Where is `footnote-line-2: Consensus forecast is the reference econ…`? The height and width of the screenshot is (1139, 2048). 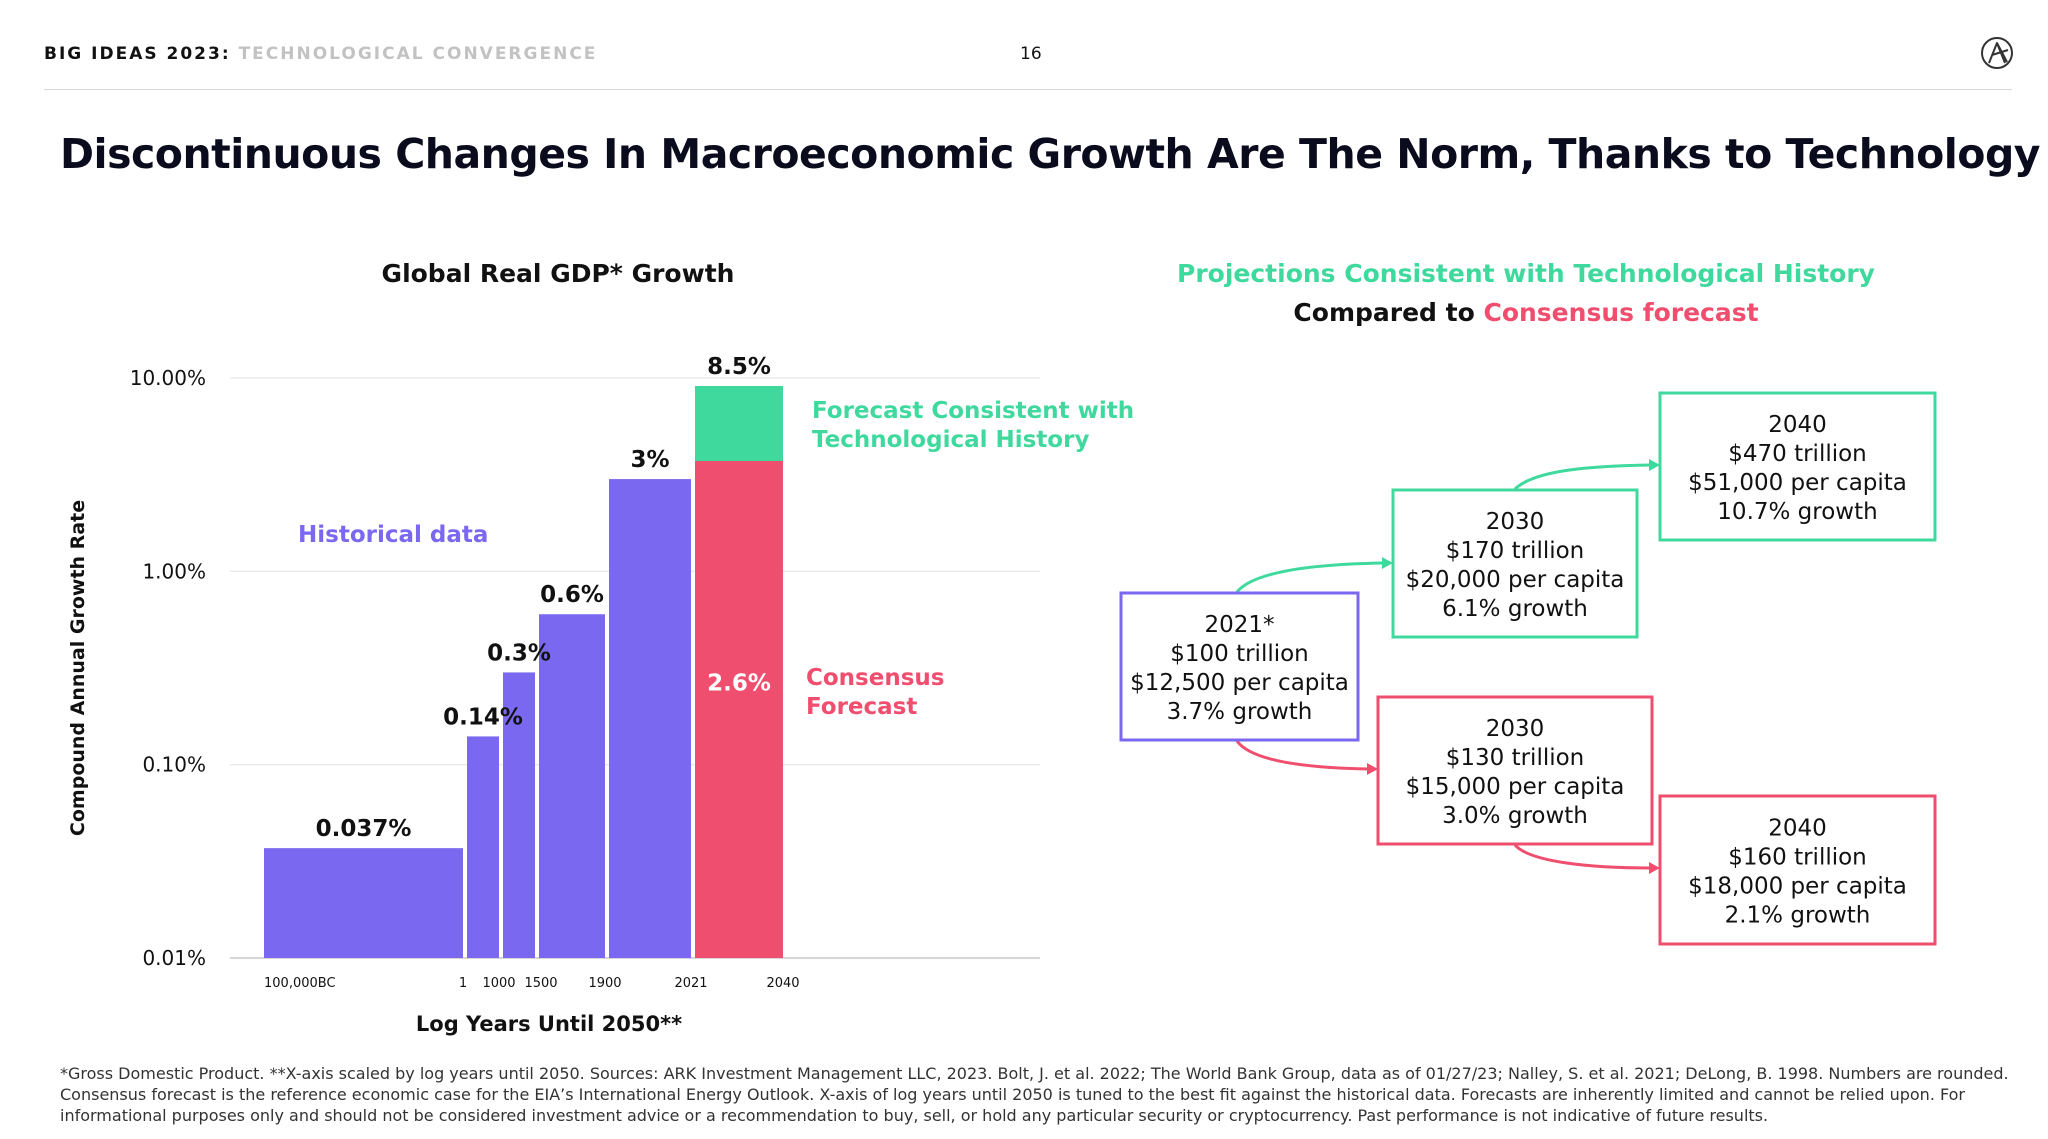
footnote-line-2: Consensus forecast is the reference econ… is located at coordinates (1012, 1094).